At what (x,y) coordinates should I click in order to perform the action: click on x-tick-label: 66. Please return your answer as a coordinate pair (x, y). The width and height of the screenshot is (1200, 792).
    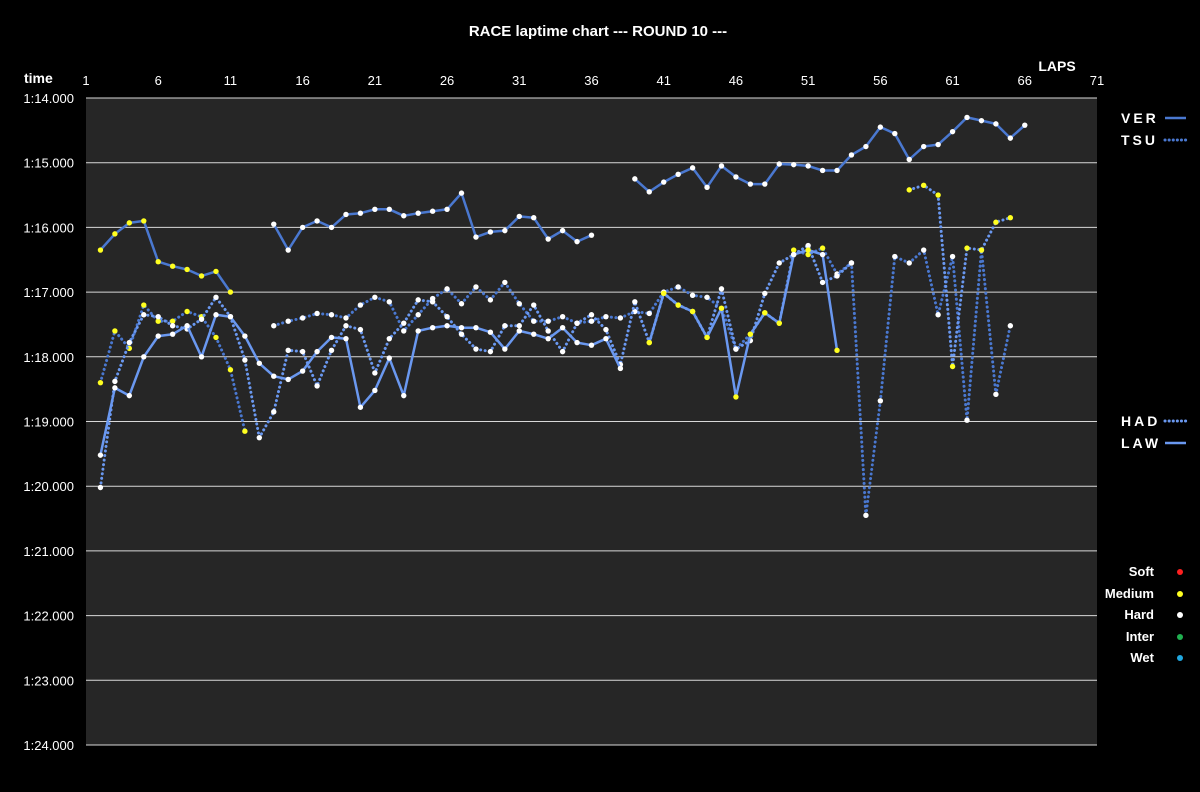
    Looking at the image, I should click on (1025, 80).